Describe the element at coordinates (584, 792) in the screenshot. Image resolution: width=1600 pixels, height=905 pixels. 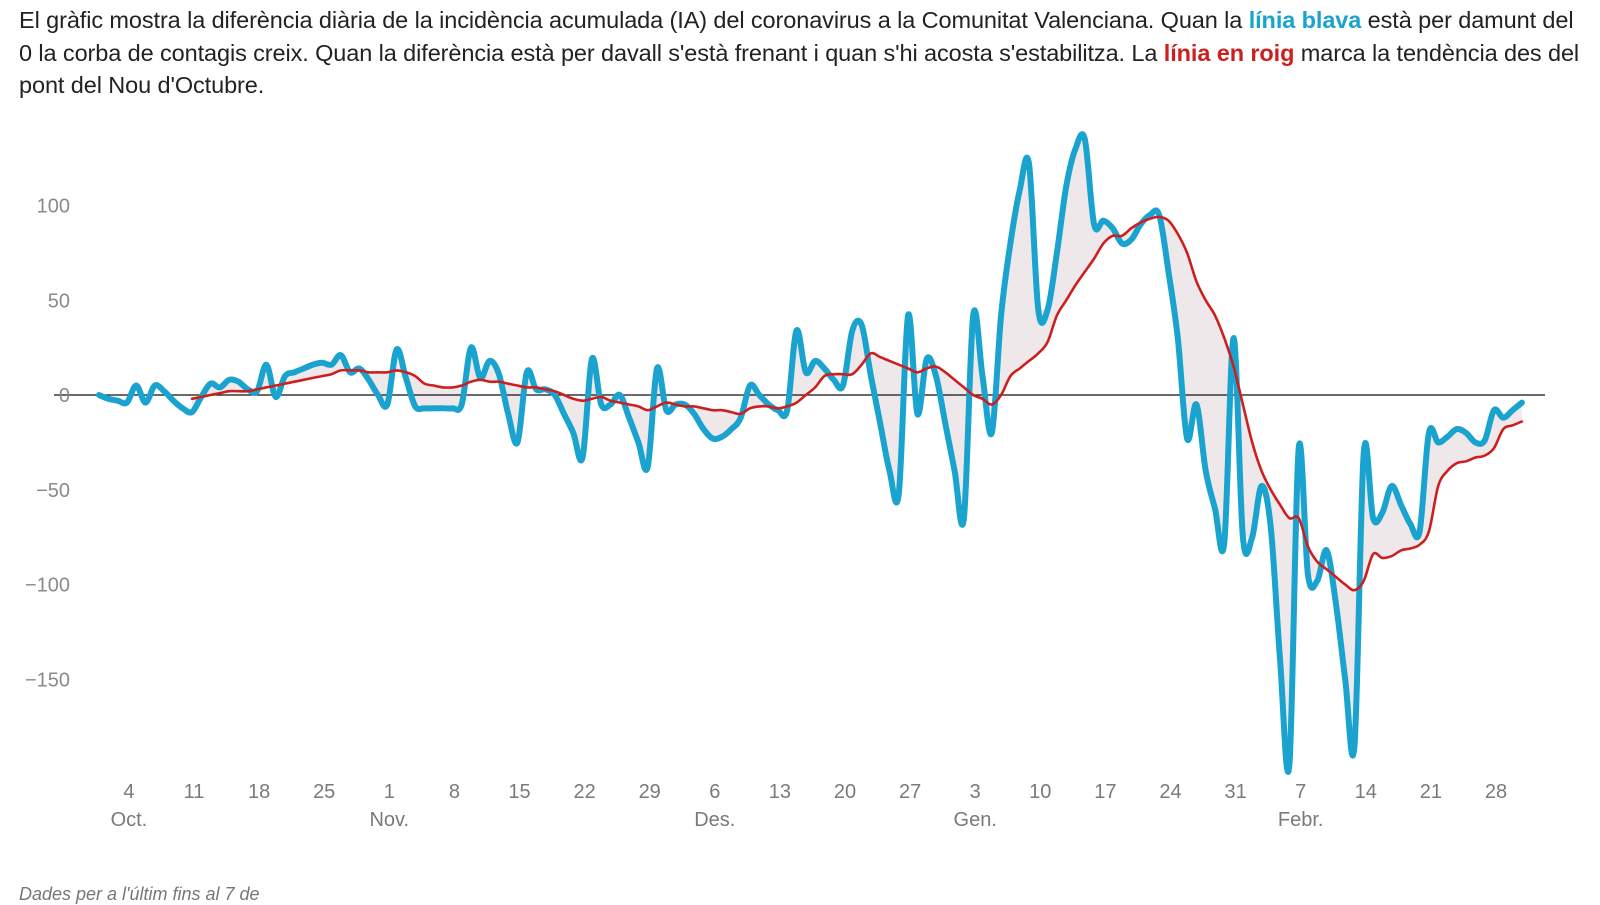
I see `x-tick-label: 22` at that location.